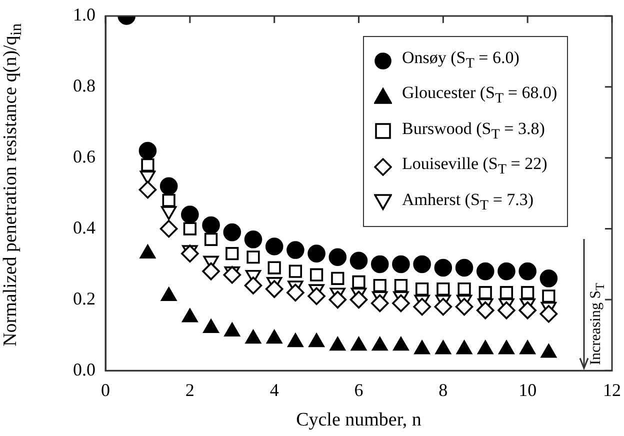 Image resolution: width=624 pixels, height=436 pixels. What do you see at coordinates (84, 14) in the screenshot?
I see `y-tick-label: 1.0` at bounding box center [84, 14].